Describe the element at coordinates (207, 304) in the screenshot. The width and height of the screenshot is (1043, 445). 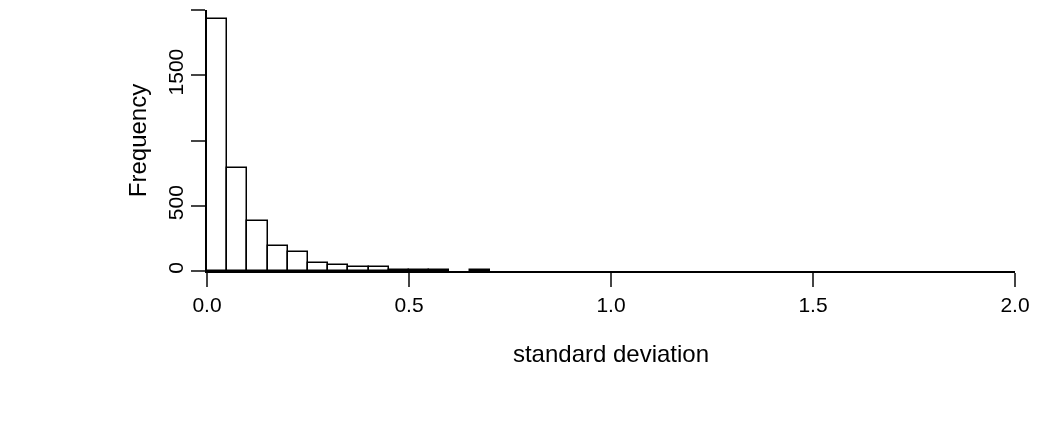
I see `x-tick-label: 0.0` at that location.